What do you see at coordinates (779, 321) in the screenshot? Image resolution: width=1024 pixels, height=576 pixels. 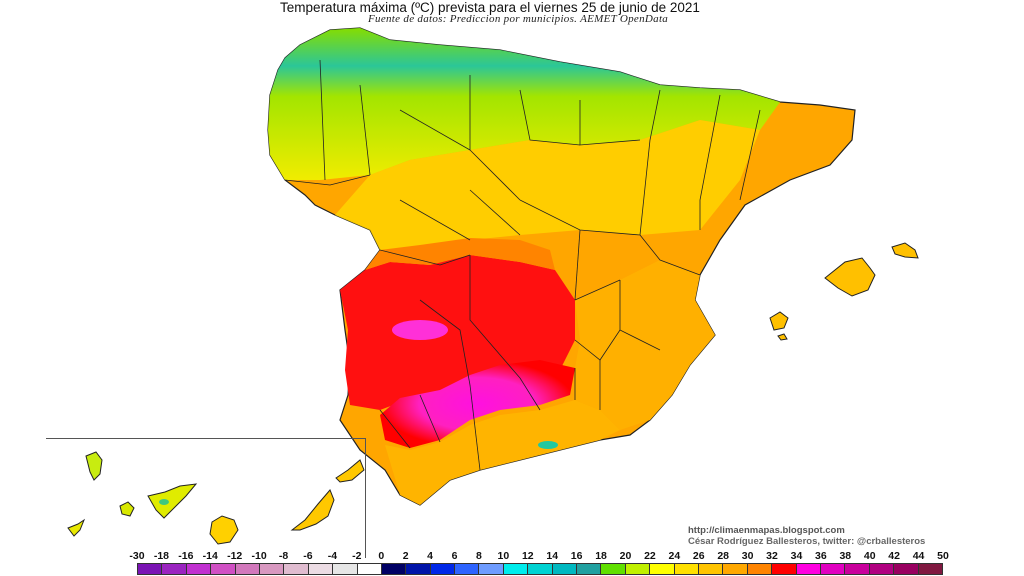 I see `ibiza` at bounding box center [779, 321].